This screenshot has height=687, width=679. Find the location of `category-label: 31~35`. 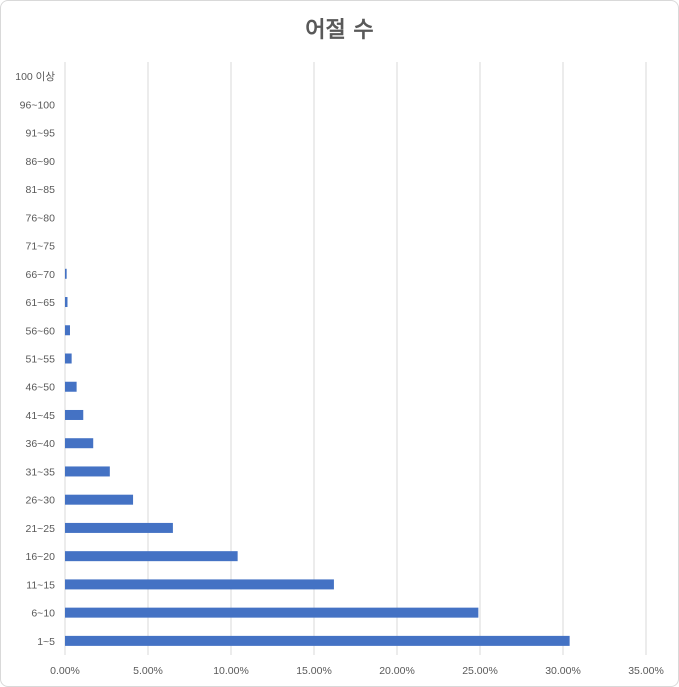

category-label: 31~35 is located at coordinates (41, 472).